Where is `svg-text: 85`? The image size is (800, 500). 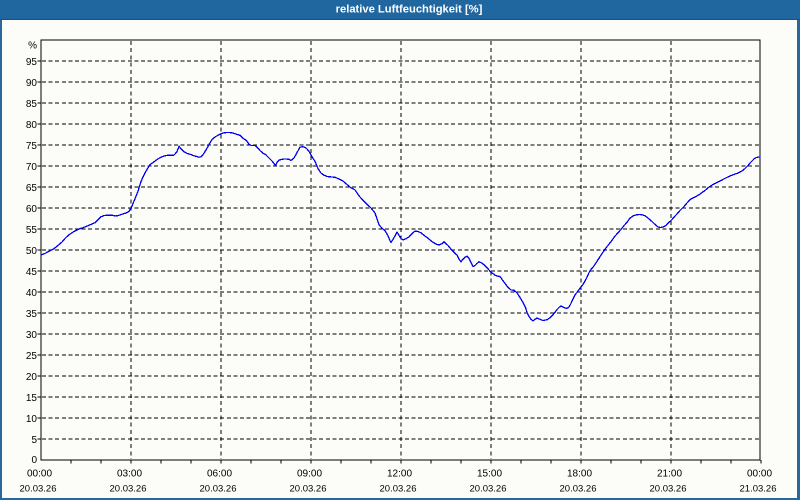 svg-text: 85 is located at coordinates (32, 104).